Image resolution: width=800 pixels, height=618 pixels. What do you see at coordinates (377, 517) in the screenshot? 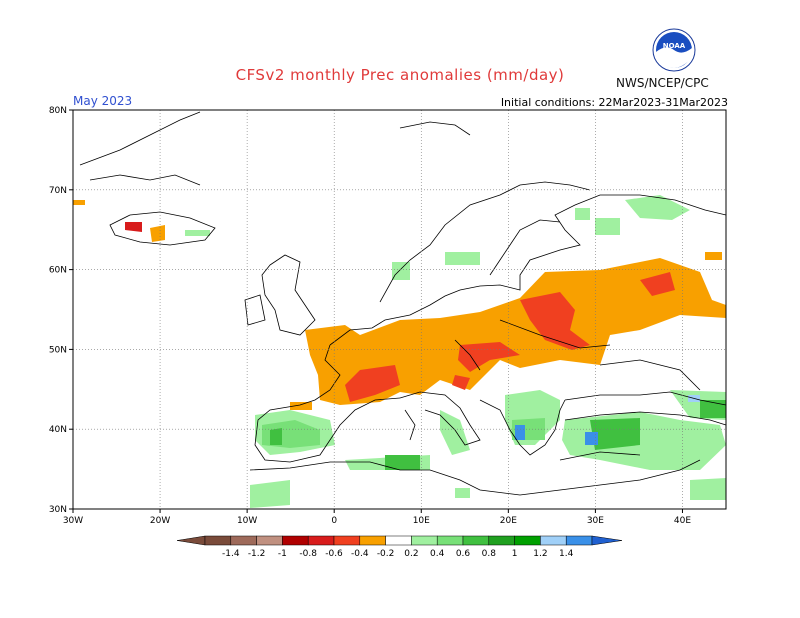
I see `longitude-ticks: 30W 20W 10W 0 10E 20E 30E 40E` at bounding box center [377, 517].